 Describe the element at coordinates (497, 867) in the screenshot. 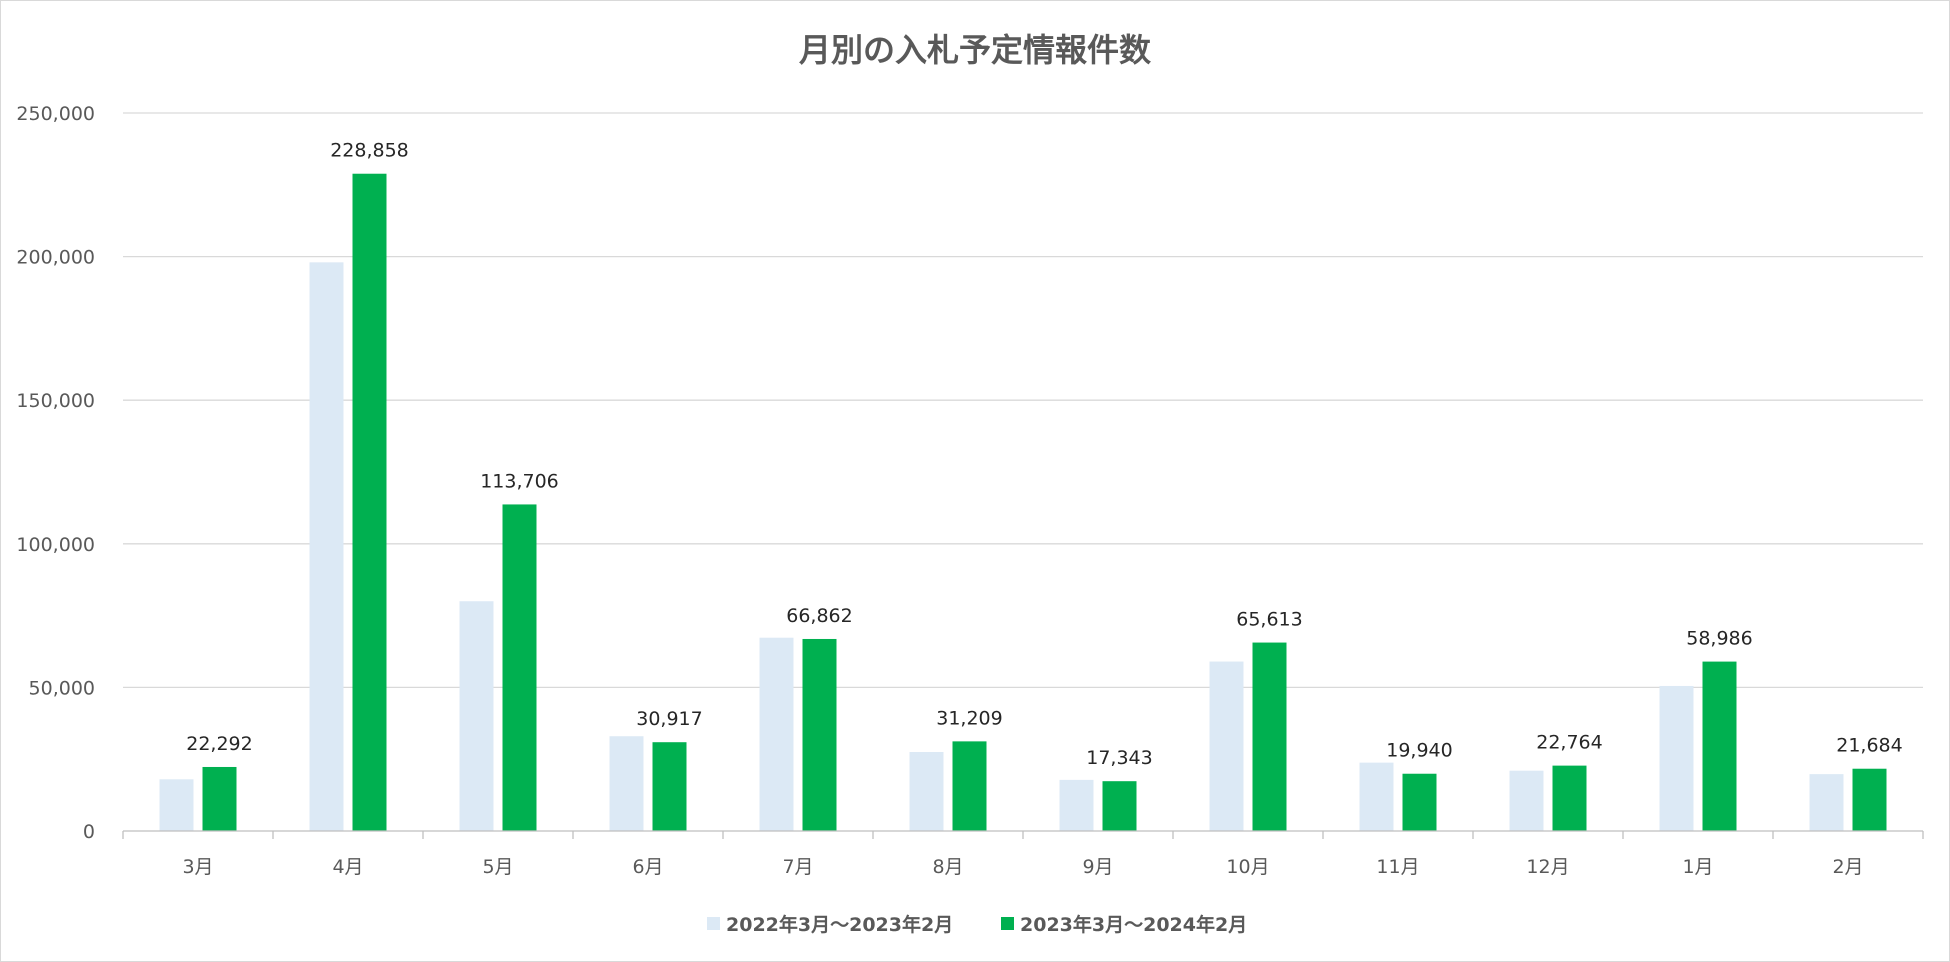

I see `x-tick-label-2: 5月` at that location.